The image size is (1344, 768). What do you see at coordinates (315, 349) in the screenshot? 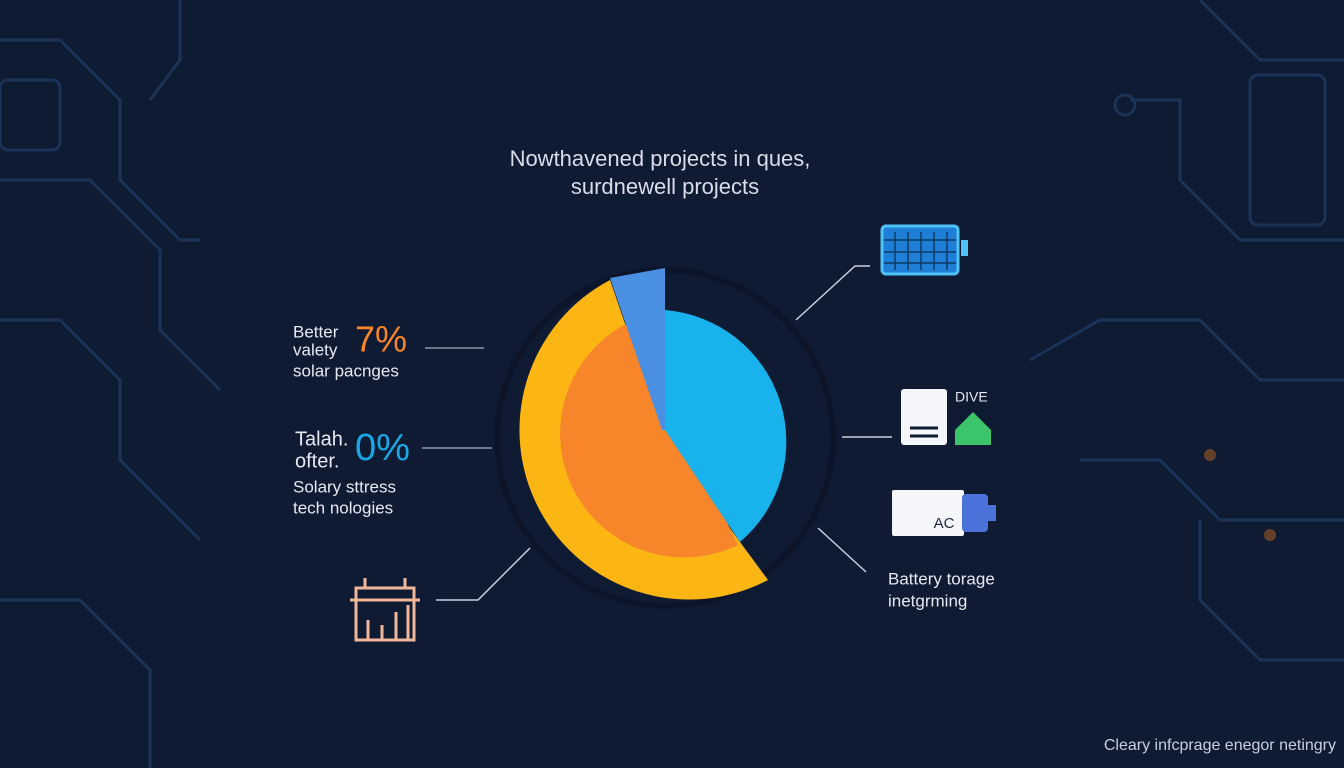
I see `callout-label: valety` at bounding box center [315, 349].